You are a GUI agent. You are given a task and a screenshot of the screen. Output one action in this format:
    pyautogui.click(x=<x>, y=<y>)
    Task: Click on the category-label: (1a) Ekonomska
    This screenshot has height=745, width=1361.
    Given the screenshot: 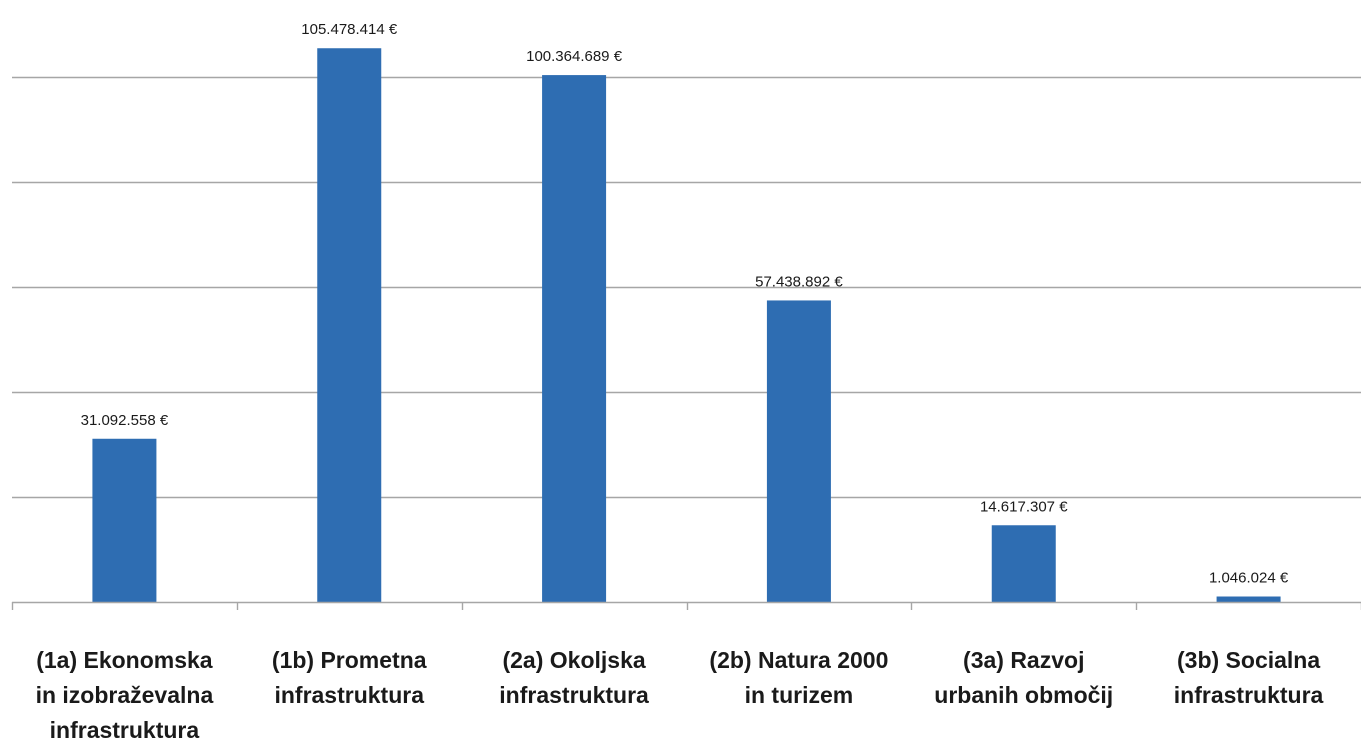 What is the action you would take?
    pyautogui.click(x=124, y=660)
    